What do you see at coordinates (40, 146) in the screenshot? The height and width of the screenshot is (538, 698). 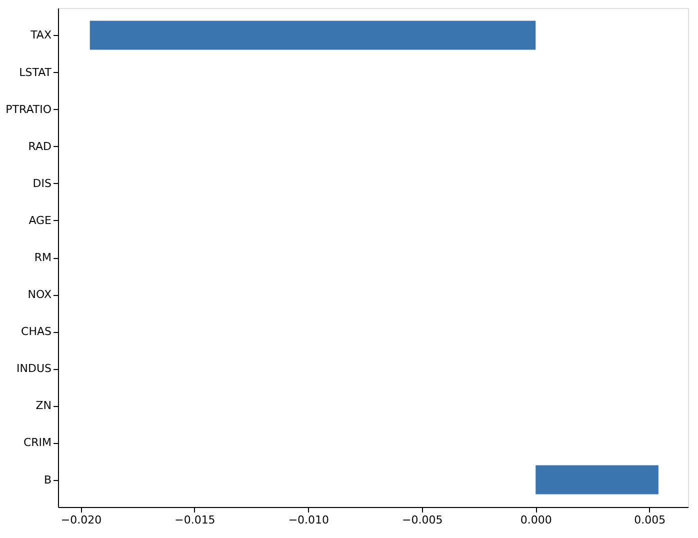 I see `y-tick-label: RAD` at bounding box center [40, 146].